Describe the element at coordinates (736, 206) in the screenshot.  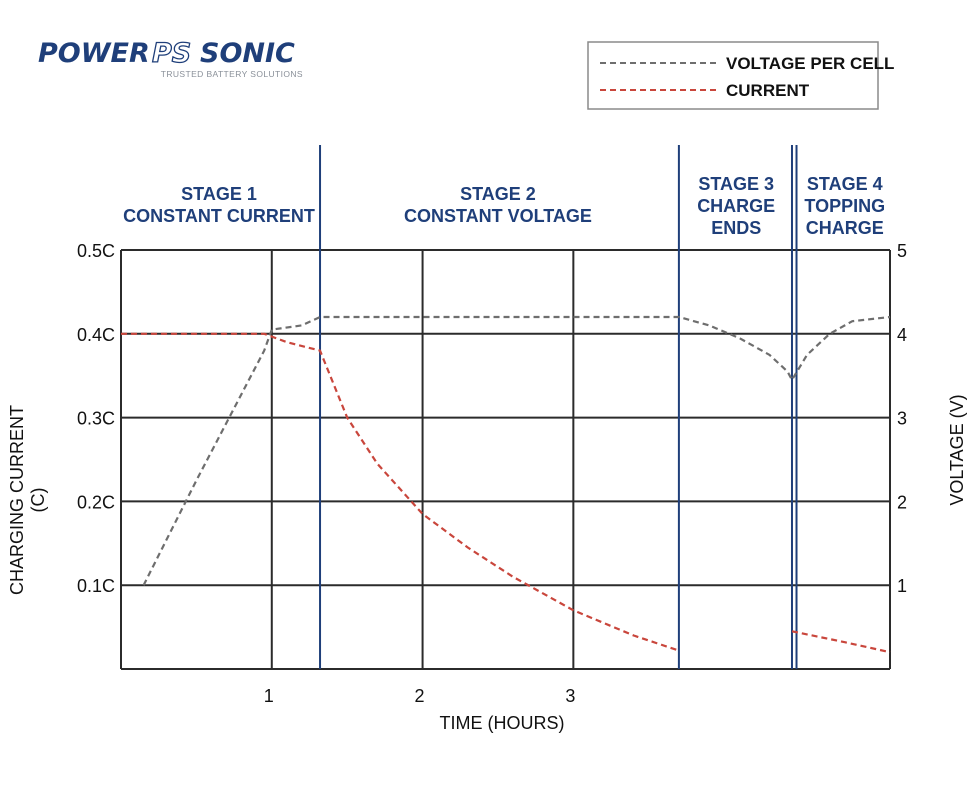
I see `stage-3-title-line: CHARGE` at that location.